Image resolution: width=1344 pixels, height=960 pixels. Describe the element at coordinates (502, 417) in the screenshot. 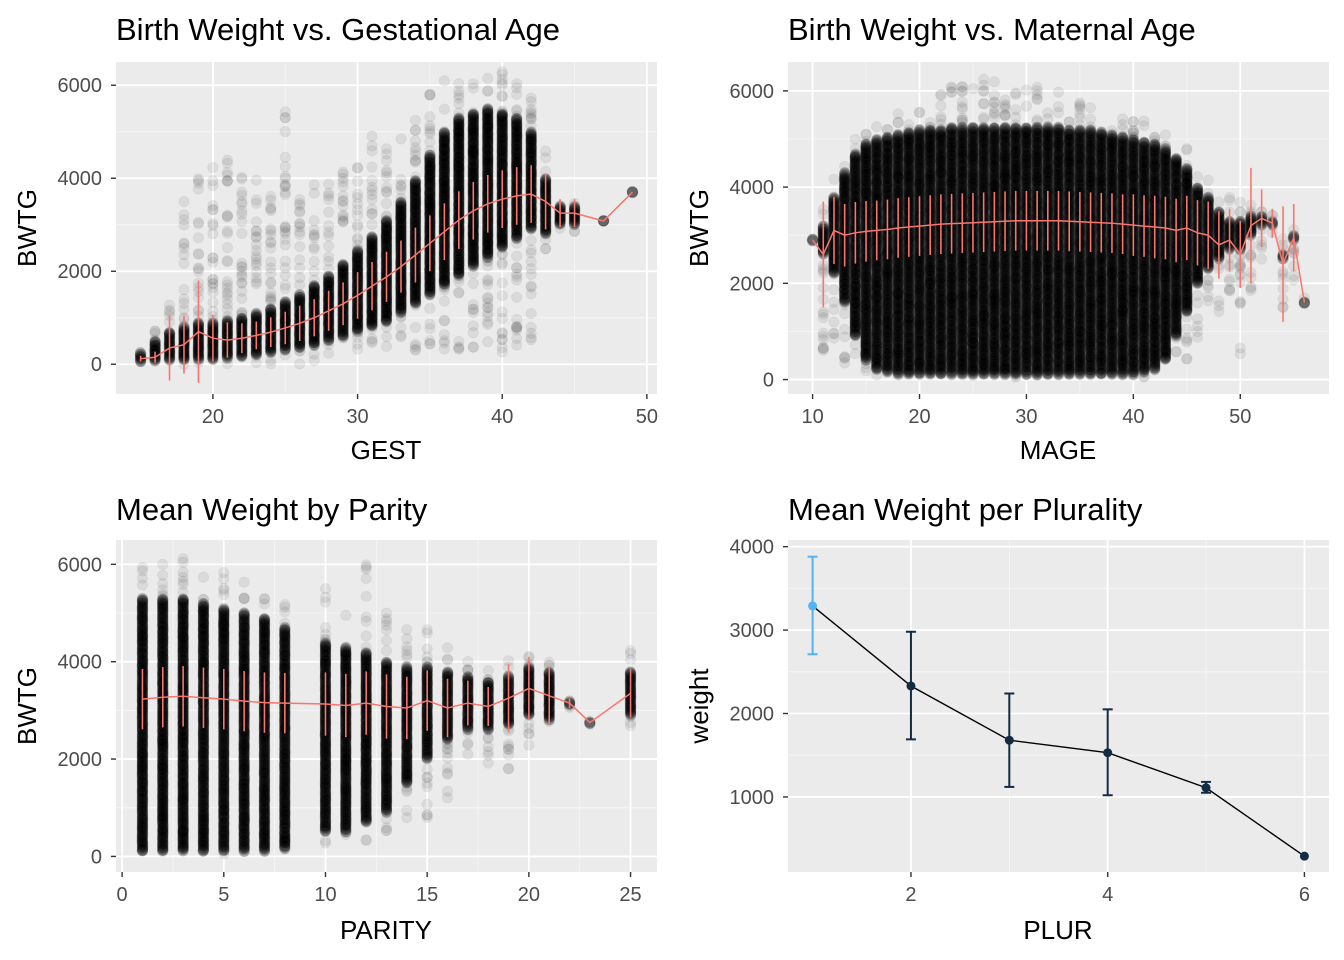

I see `x-tick-label: 40` at that location.